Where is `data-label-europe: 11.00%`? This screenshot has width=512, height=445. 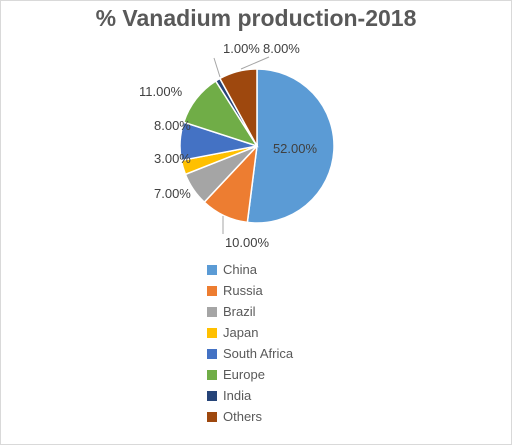 data-label-europe: 11.00% is located at coordinates (161, 91).